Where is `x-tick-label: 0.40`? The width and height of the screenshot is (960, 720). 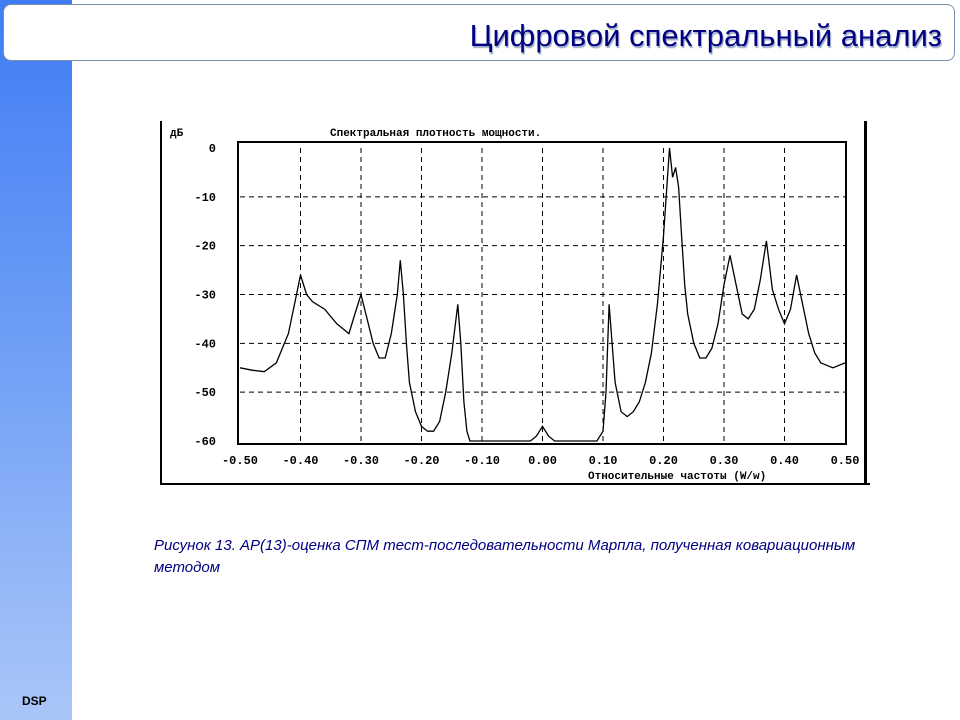
x-tick-label: 0.40 is located at coordinates (784, 461).